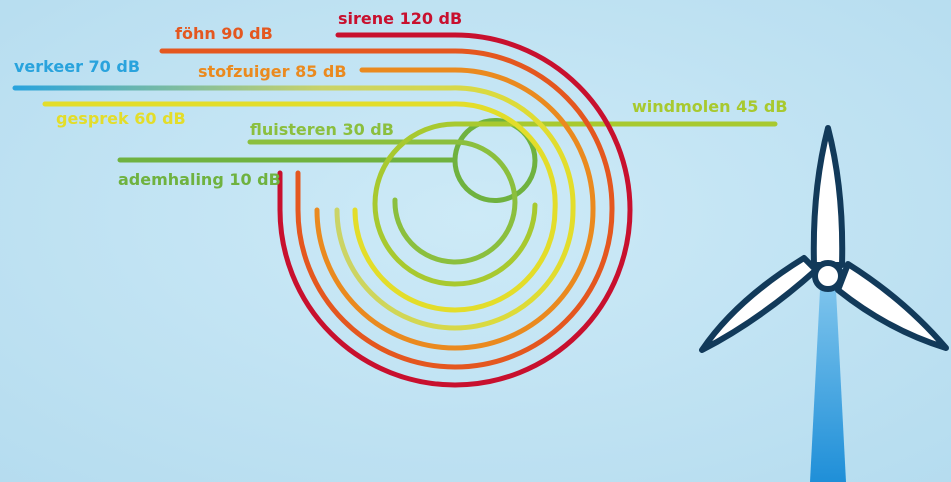  I want to click on spiral-fluisteren, so click(382, 202).